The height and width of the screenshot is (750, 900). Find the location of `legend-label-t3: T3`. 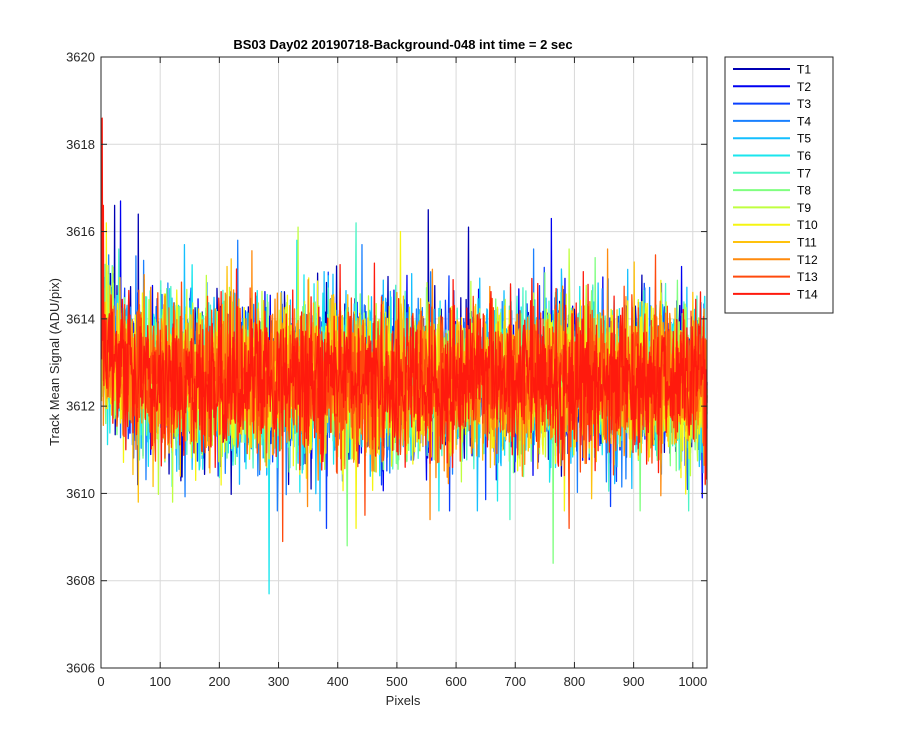

legend-label-t3: T3 is located at coordinates (804, 104).